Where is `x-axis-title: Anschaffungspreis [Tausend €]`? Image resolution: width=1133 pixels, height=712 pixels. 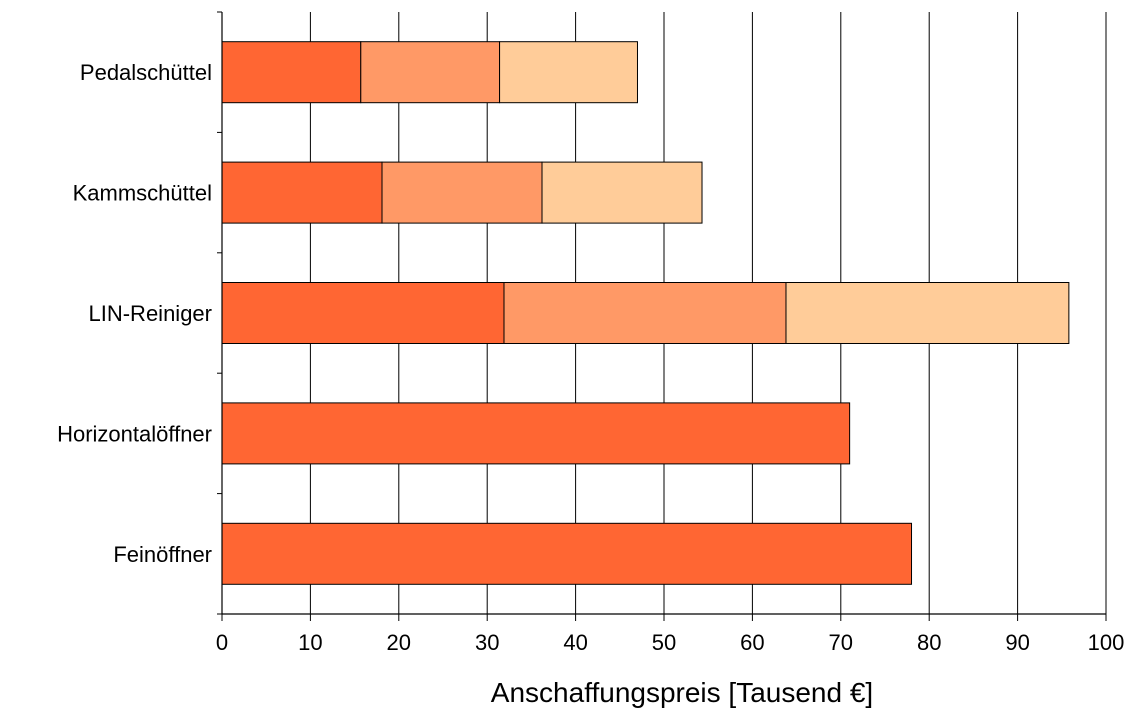 x-axis-title: Anschaffungspreis [Tausend €] is located at coordinates (682, 692).